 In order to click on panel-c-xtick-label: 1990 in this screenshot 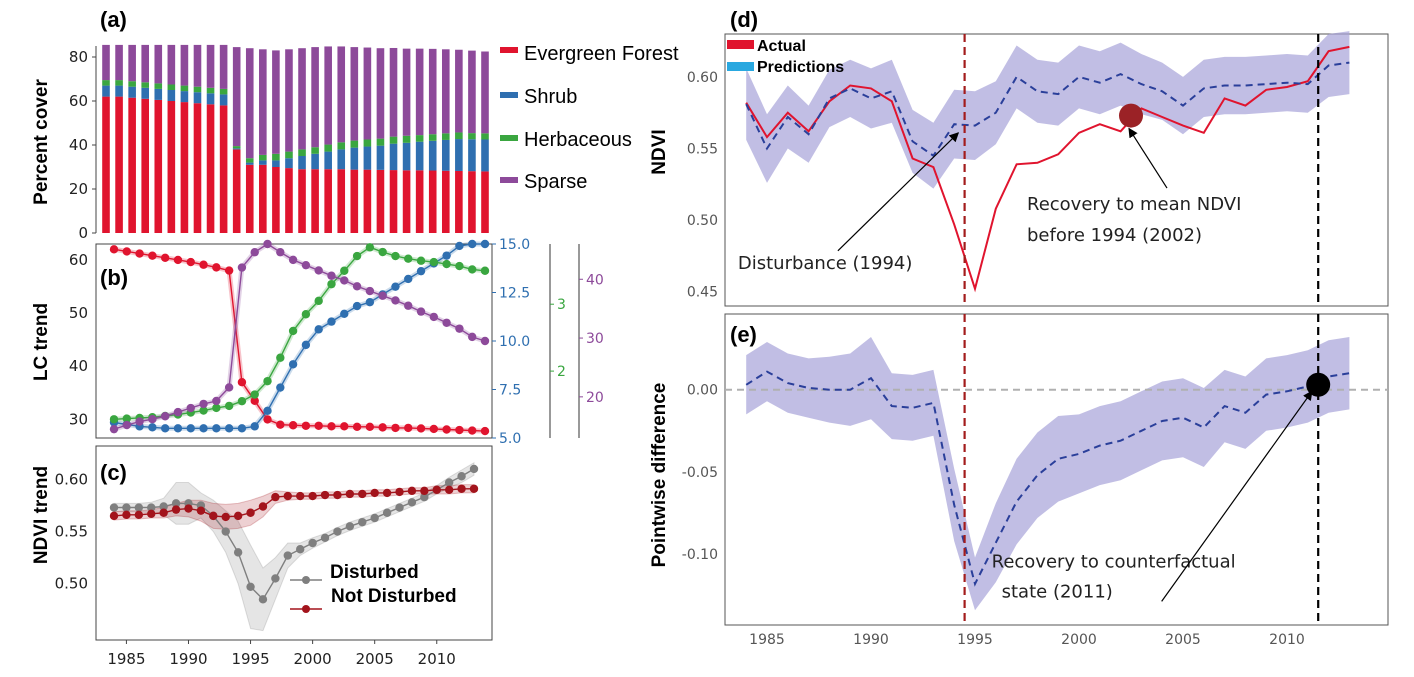, I will do `click(188, 659)`.